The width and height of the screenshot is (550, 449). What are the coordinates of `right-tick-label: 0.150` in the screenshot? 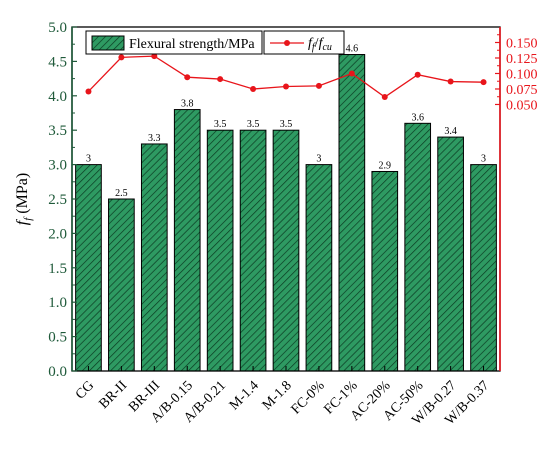 It's located at (522, 43).